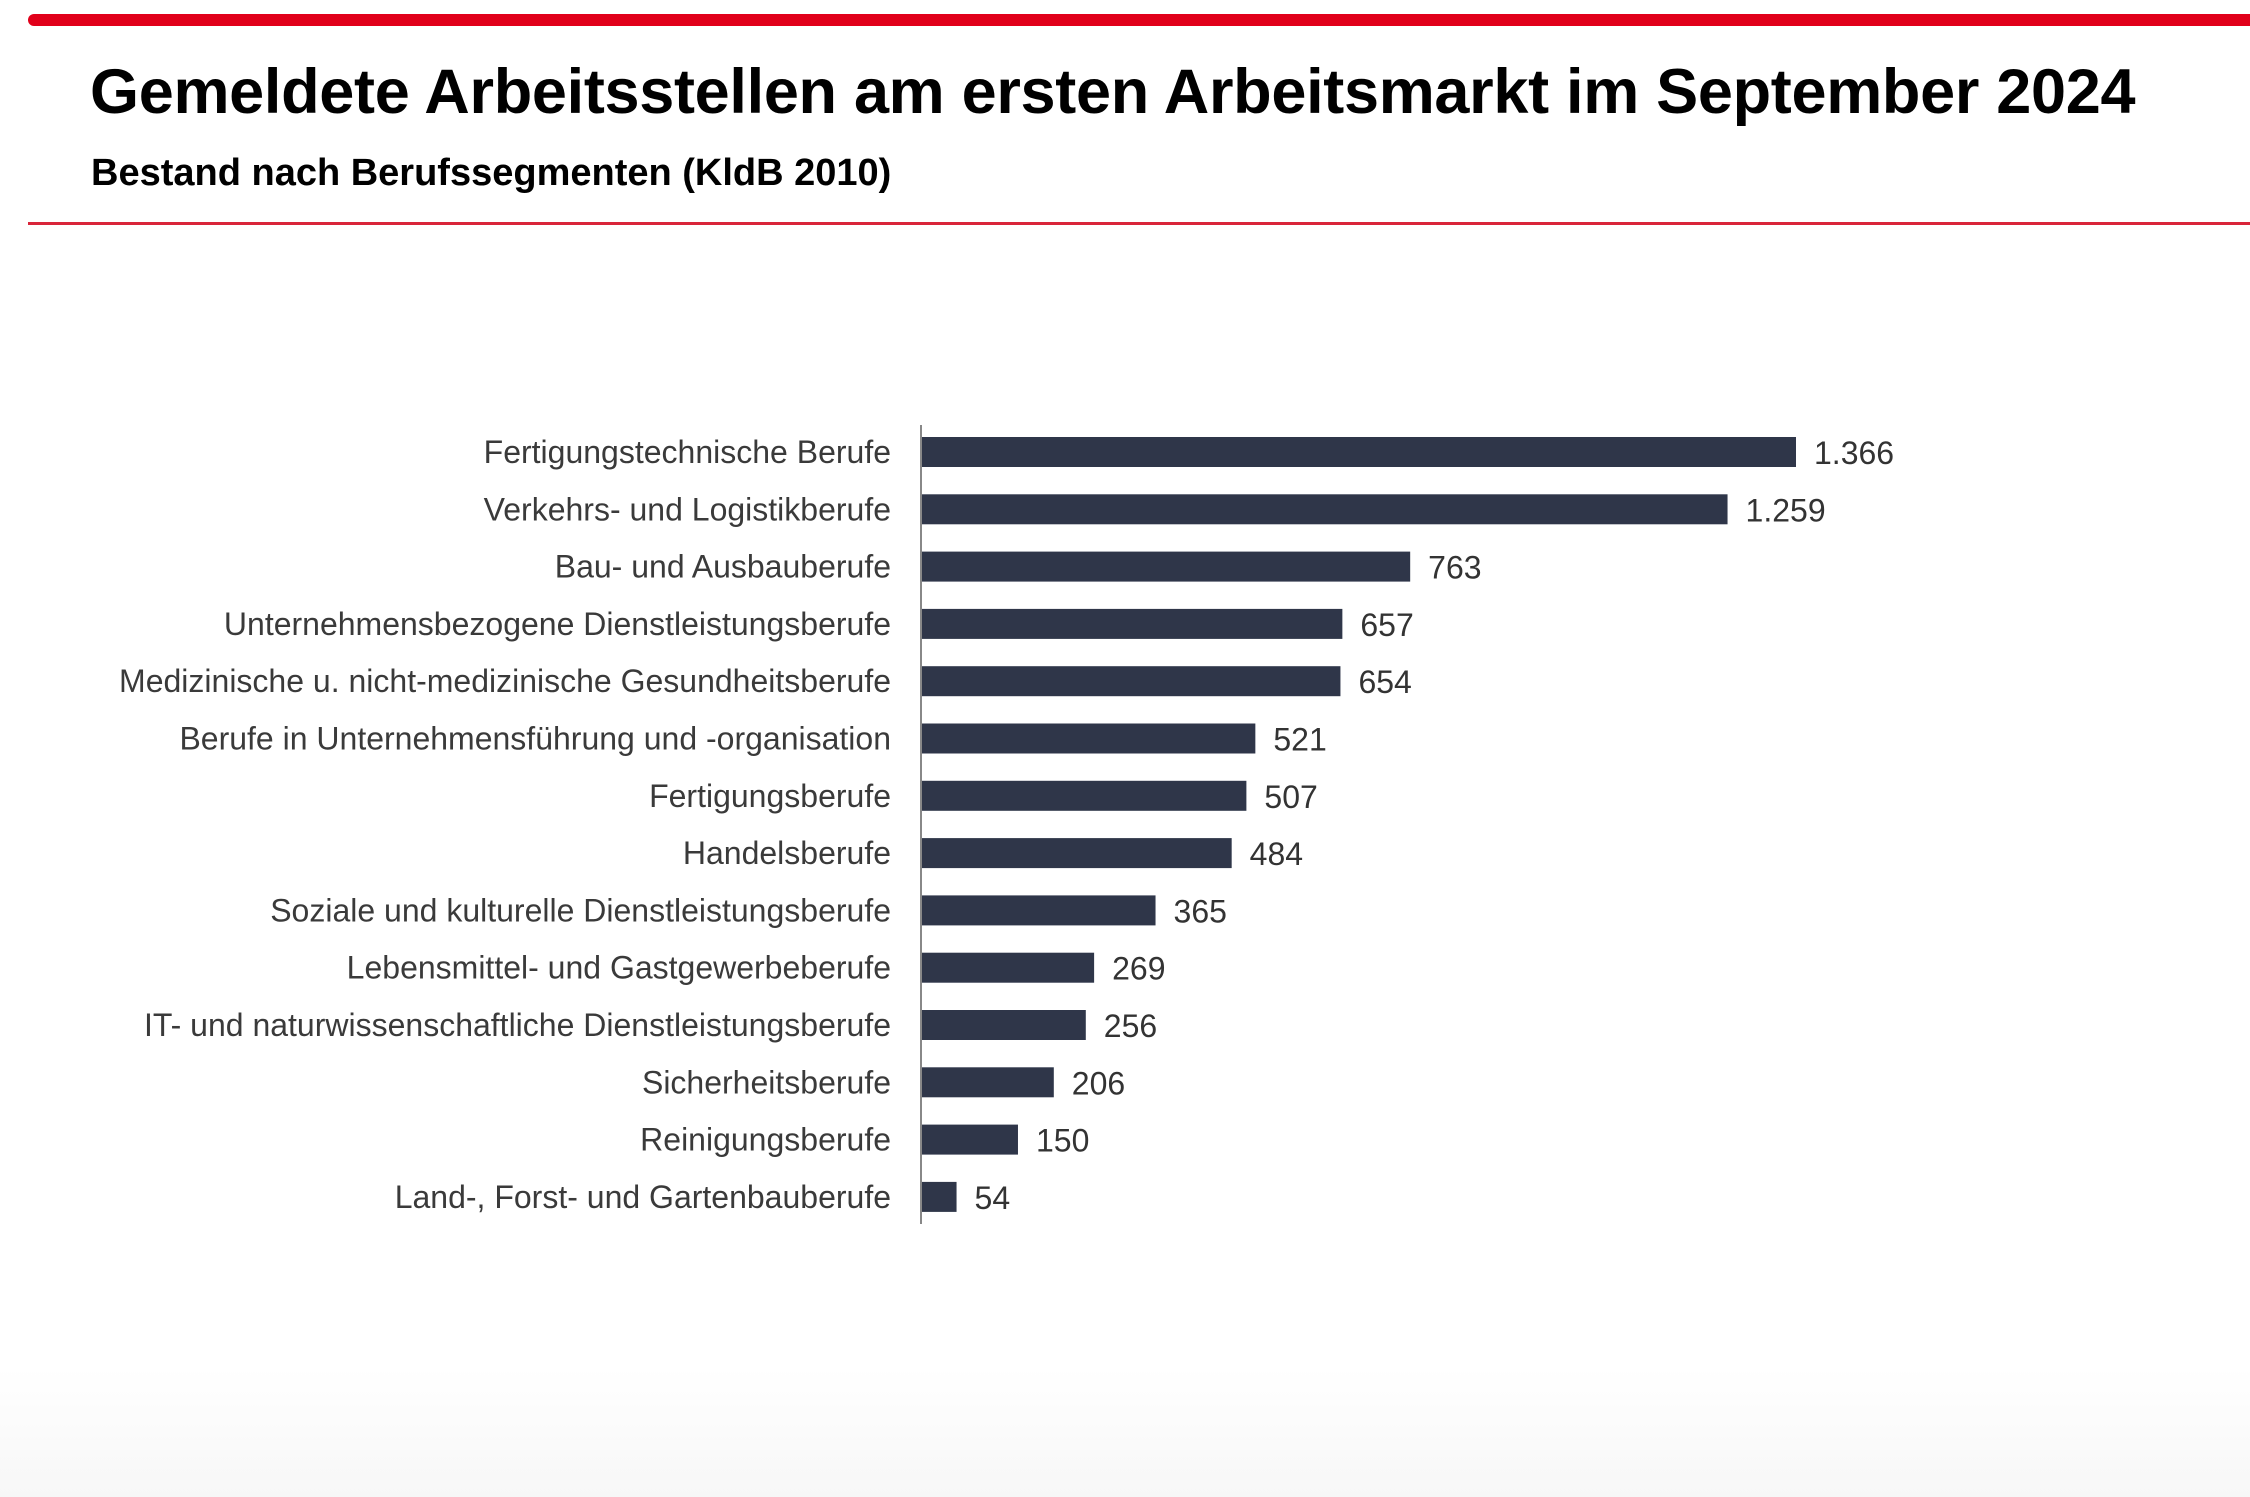  Describe the element at coordinates (687, 509) in the screenshot. I see `category-label: Verkehrs- und Logistikberufe` at that location.